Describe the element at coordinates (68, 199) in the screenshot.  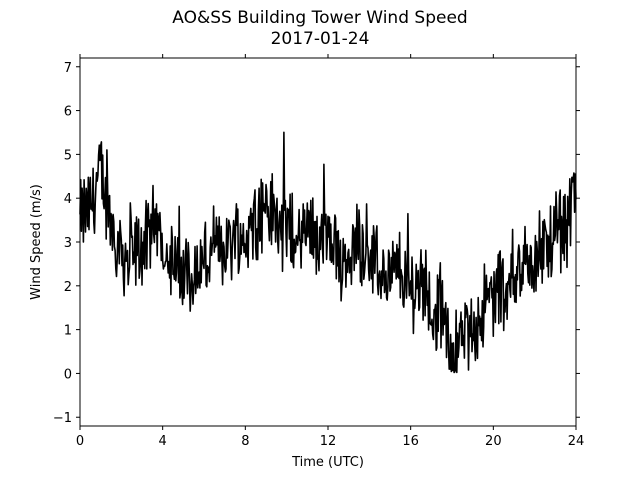
I see `y-tick-label: 4` at that location.